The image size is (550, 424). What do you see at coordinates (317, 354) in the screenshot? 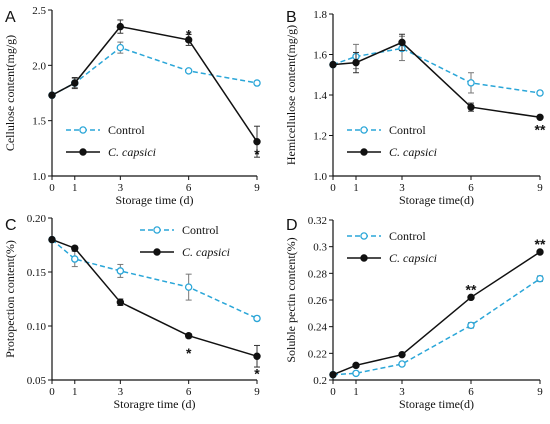
I see `y-tick-label: 0.22` at bounding box center [317, 354].